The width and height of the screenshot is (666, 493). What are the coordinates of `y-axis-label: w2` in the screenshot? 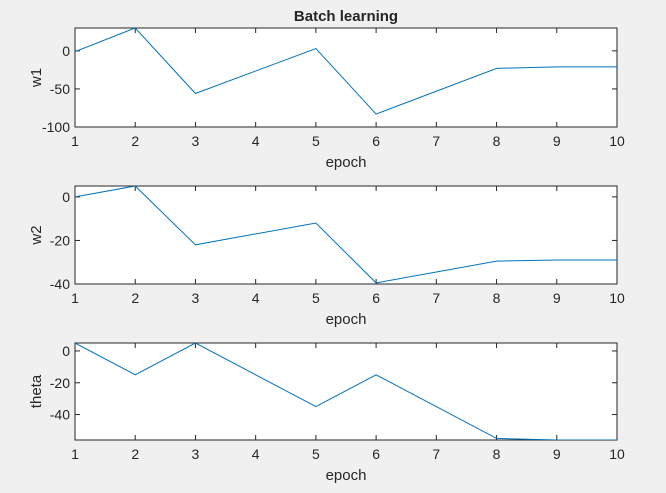 It's located at (36, 235).